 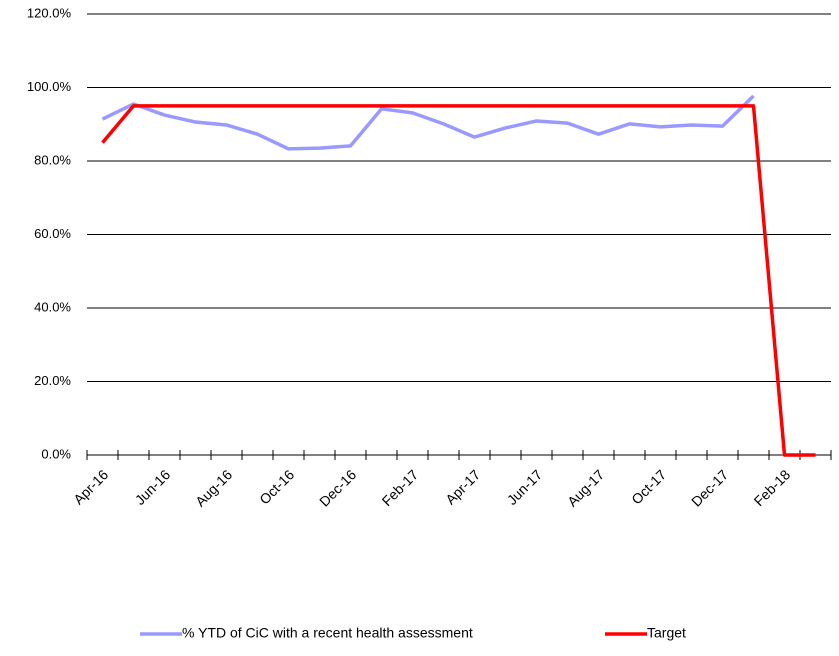 I want to click on legend-label: Target, so click(x=666, y=633).